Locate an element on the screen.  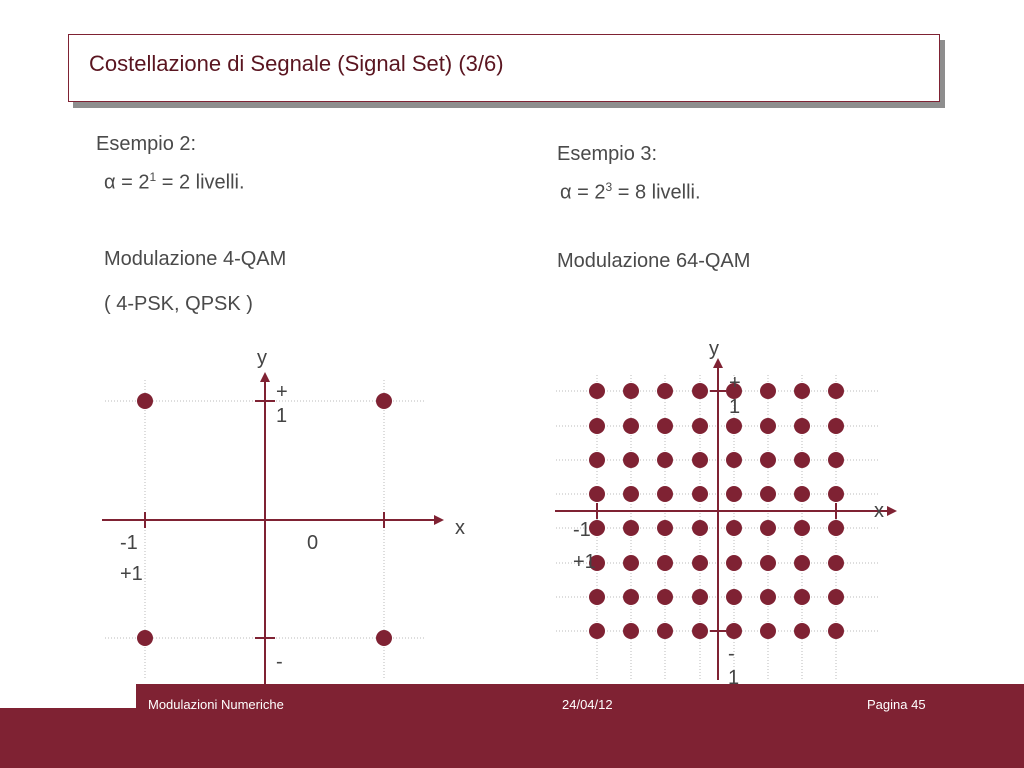
right-formula-sup: 3 is located at coordinates (609, 187).